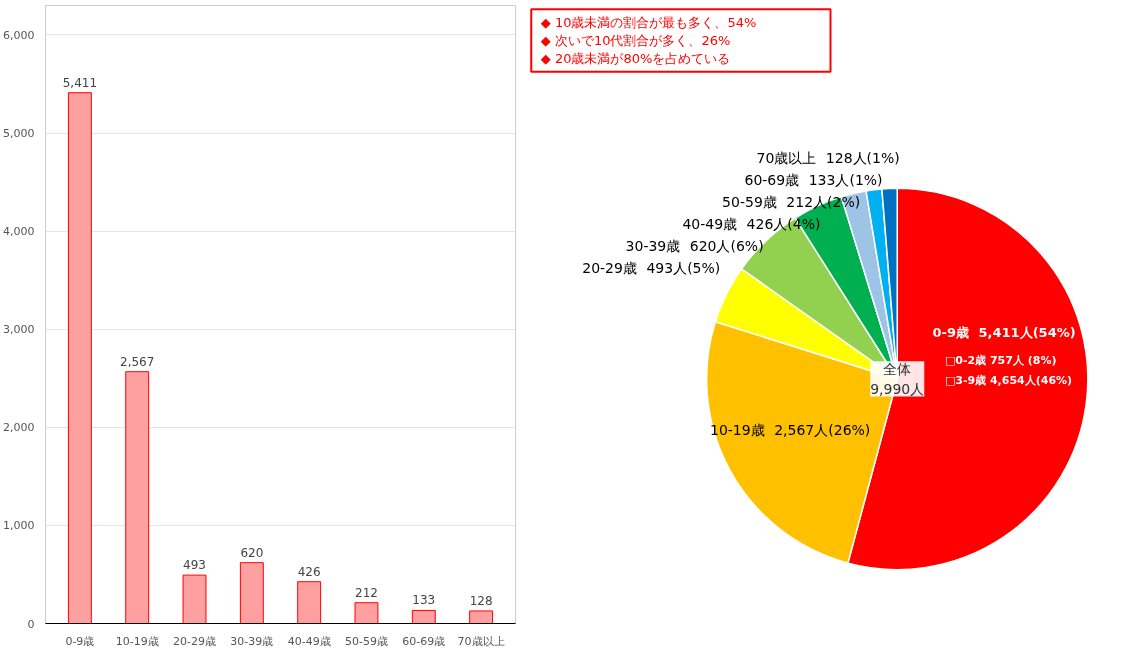 The height and width of the screenshot is (658, 1146). Describe the element at coordinates (862, 157) in the screenshot. I see `data-label: 128人(1%)` at that location.